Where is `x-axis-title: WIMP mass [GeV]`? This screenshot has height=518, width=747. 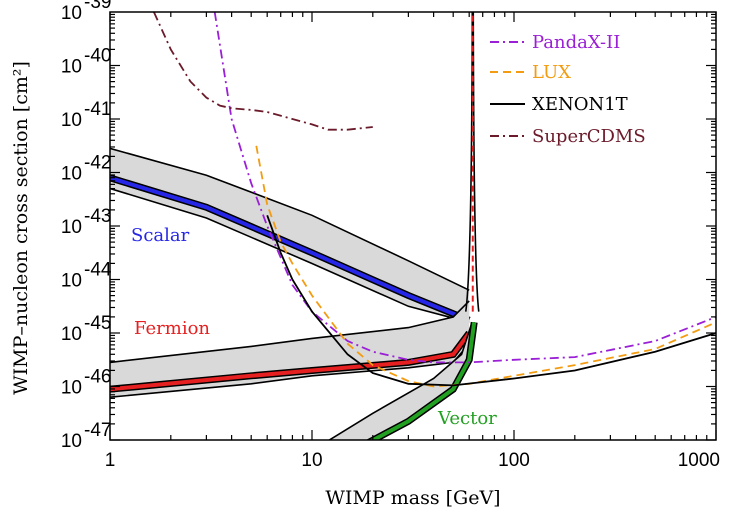
x-axis-title: WIMP mass [GeV] is located at coordinates (412, 498).